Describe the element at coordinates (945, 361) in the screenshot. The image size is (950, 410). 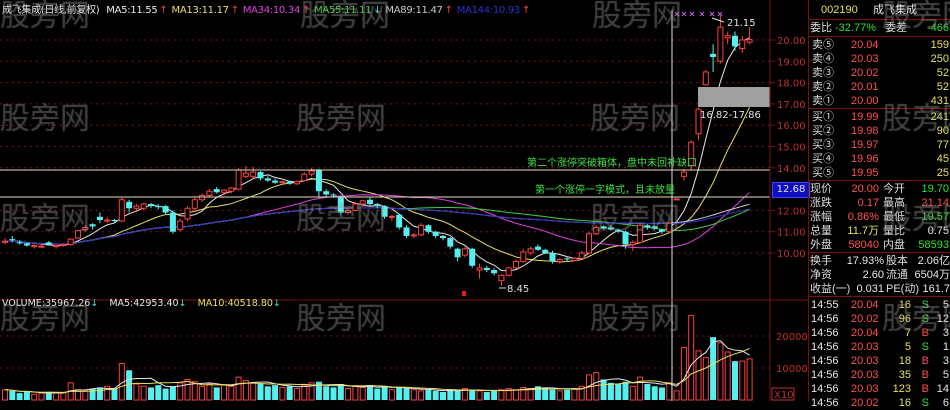
I see `trade-count: 3` at that location.